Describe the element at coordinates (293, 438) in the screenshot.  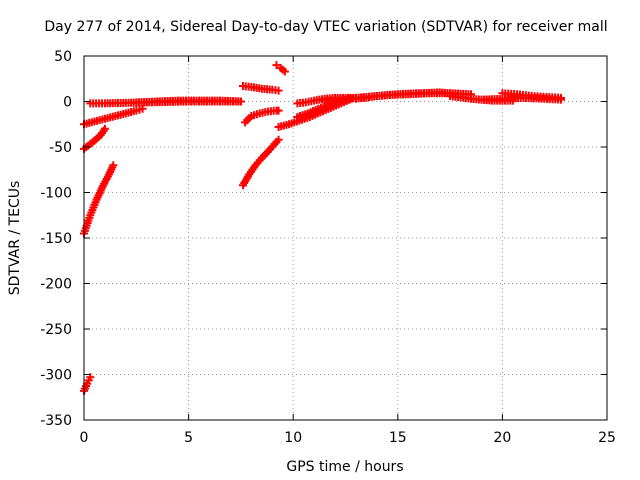
I see `x-tick-label: 10` at that location.